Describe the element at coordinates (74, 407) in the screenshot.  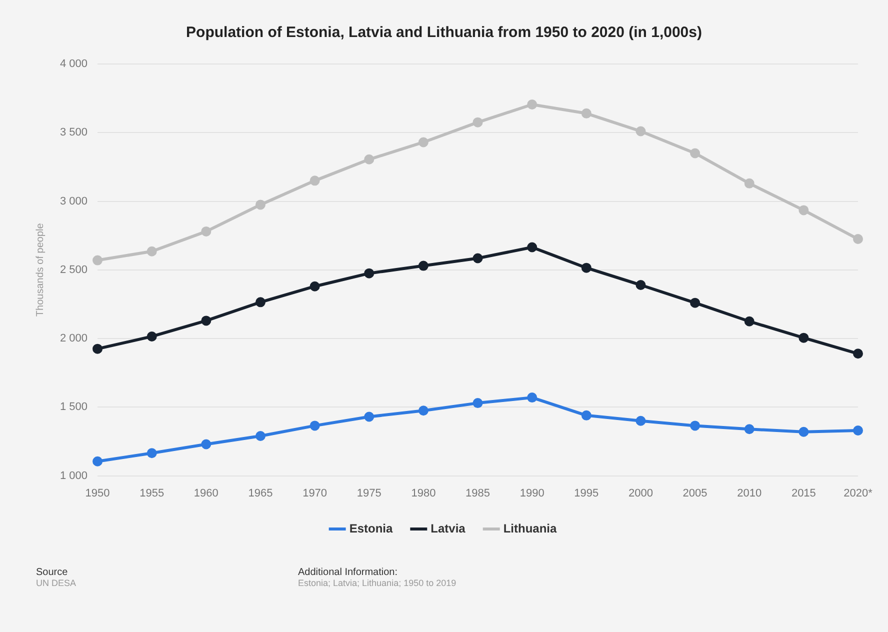
I see `y-tick-label: 1 500` at that location.